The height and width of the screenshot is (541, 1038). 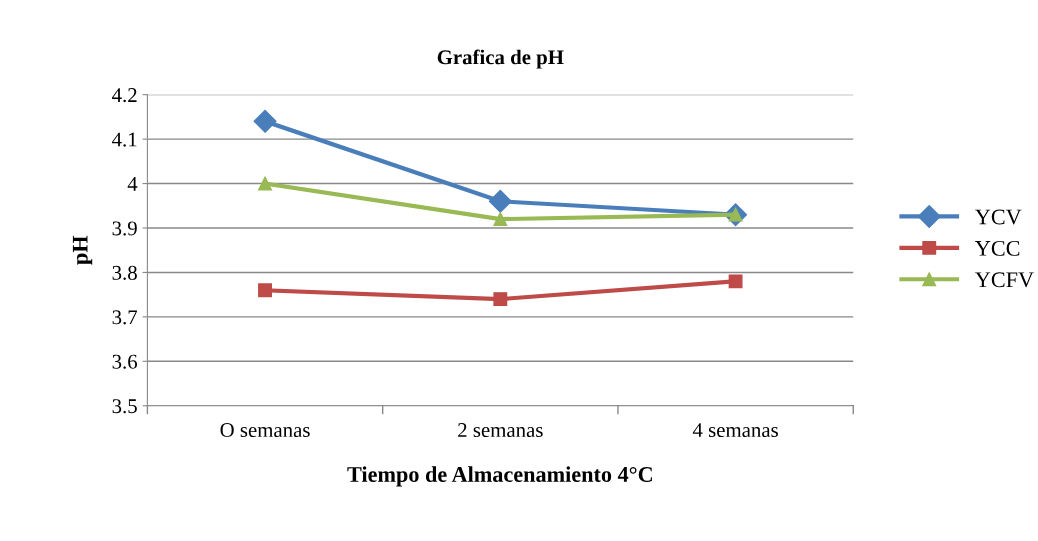 What do you see at coordinates (997, 248) in the screenshot?
I see `legend-label: YCC` at bounding box center [997, 248].